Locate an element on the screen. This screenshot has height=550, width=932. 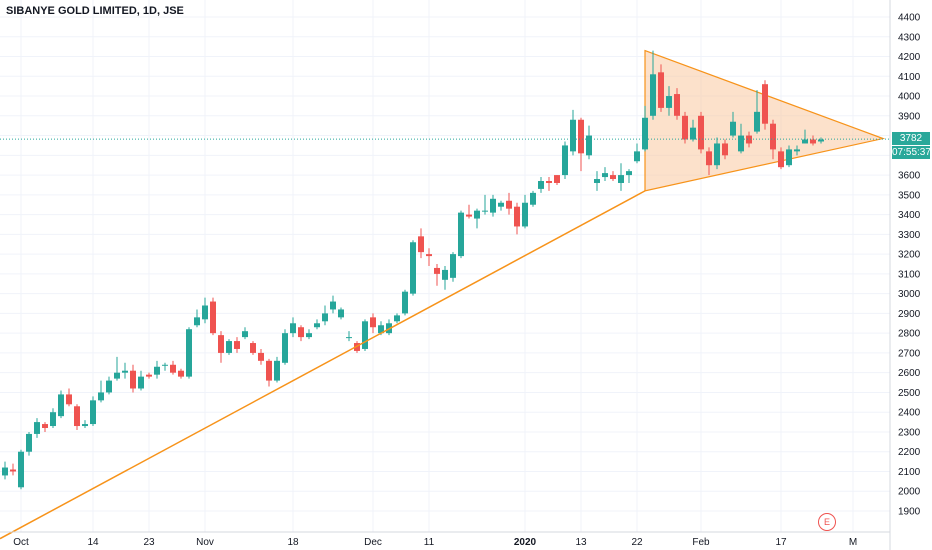
price-tick-label: 3000 is located at coordinates (909, 294).